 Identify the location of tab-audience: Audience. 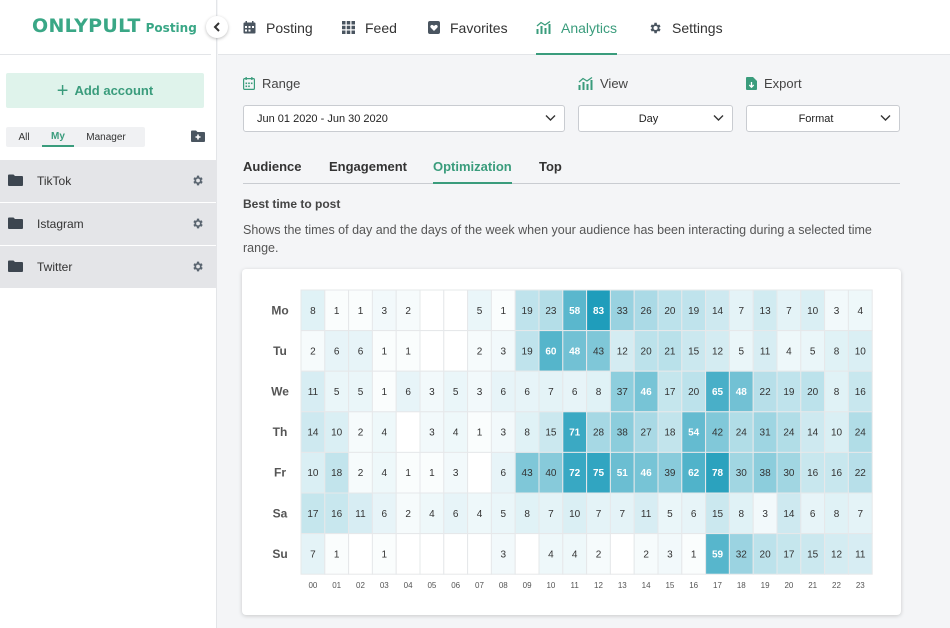
(272, 166).